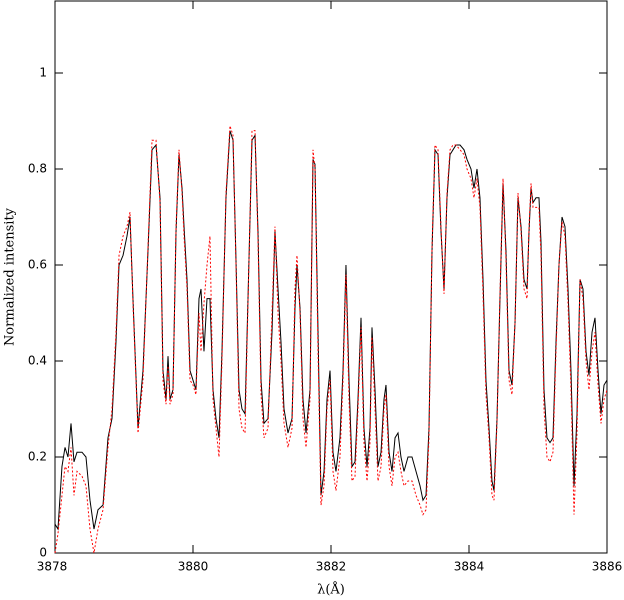  What do you see at coordinates (331, 567) in the screenshot?
I see `x-tick-label: 3882` at bounding box center [331, 567].